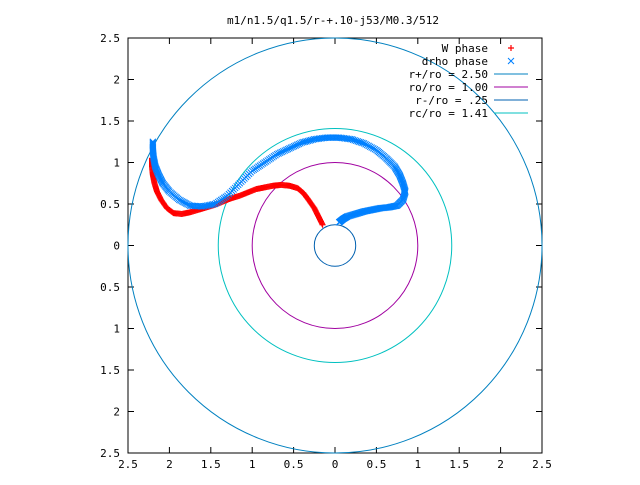 The image size is (640, 485). I want to click on legend-label: r+/ro = 2.50, so click(448, 74).